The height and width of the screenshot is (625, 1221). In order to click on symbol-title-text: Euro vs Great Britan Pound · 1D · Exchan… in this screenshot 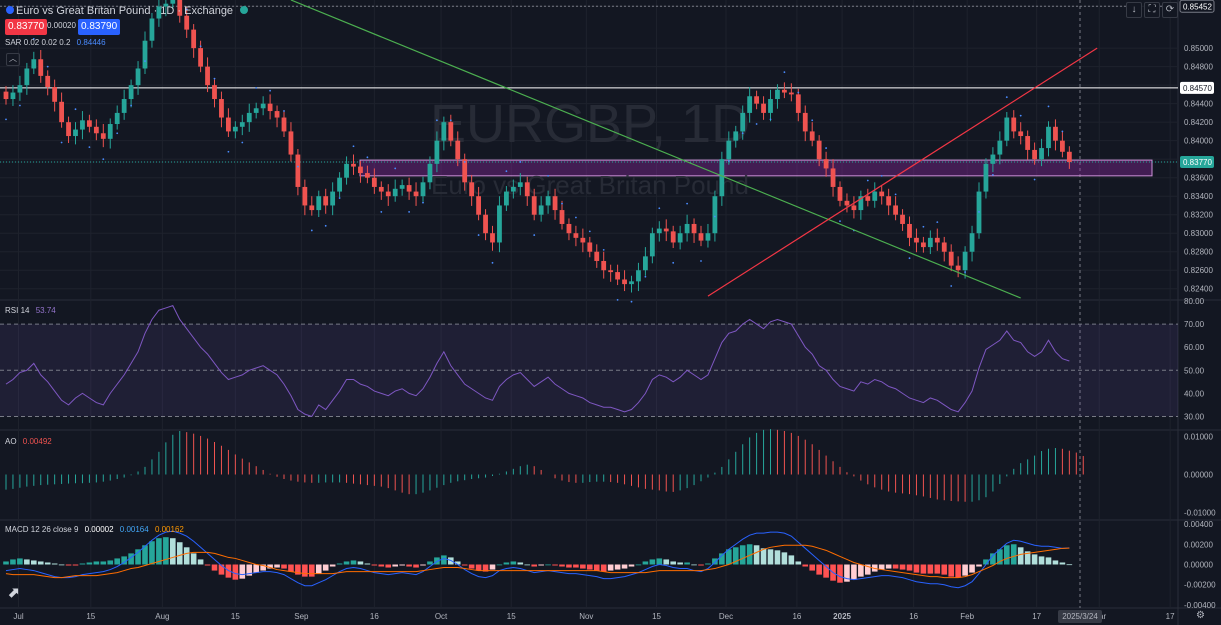, I will do `click(125, 11)`.